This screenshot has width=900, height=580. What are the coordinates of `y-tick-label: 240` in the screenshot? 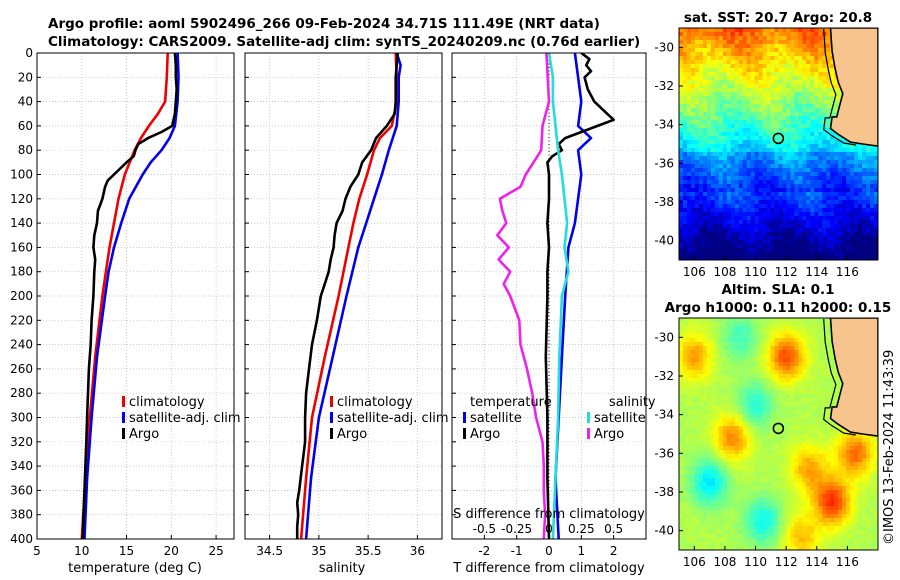 It's located at (21, 345).